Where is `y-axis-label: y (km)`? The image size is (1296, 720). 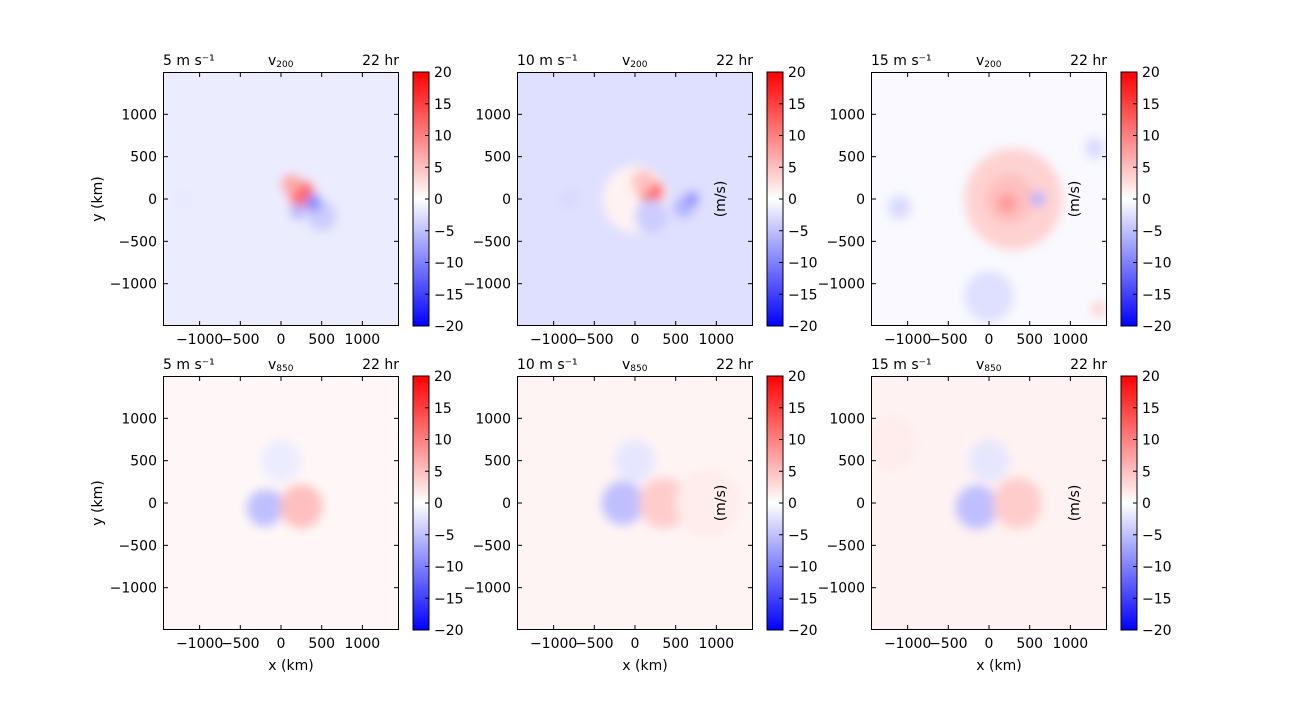 y-axis-label: y (km) is located at coordinates (98, 198).